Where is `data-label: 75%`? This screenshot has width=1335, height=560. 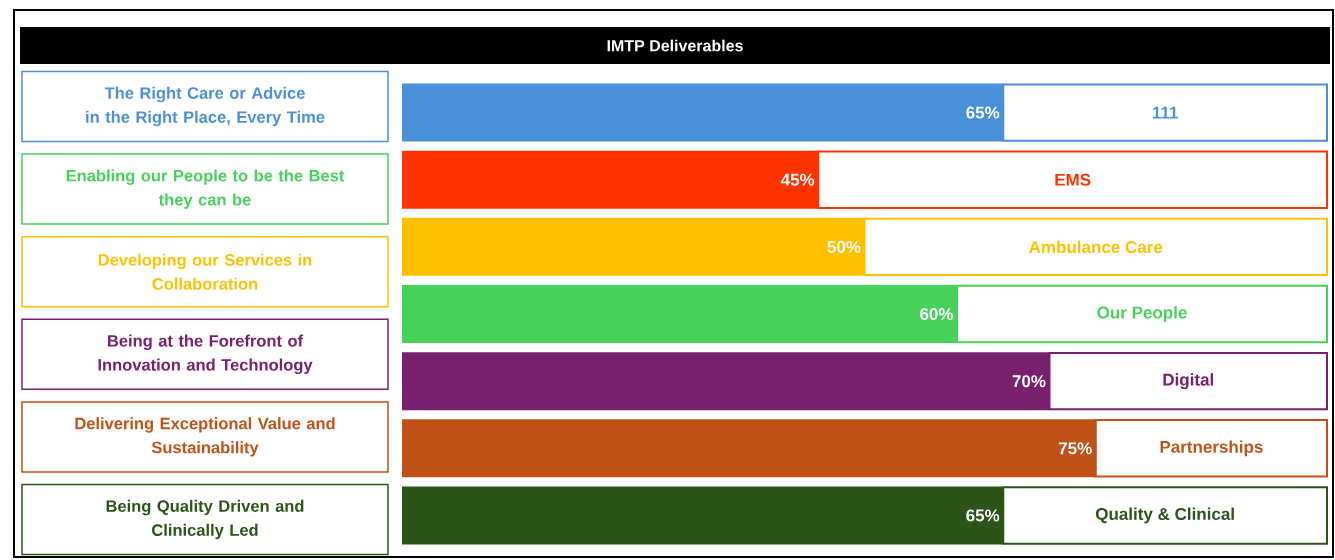
data-label: 75% is located at coordinates (1075, 448).